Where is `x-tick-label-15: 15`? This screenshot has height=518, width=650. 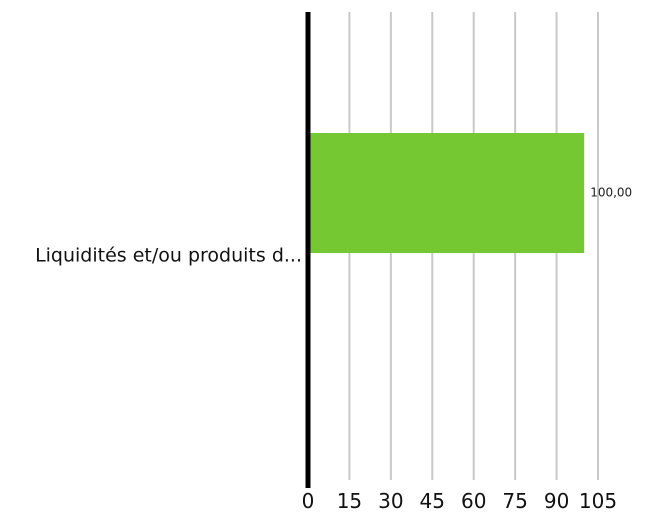
x-tick-label-15: 15 is located at coordinates (349, 501).